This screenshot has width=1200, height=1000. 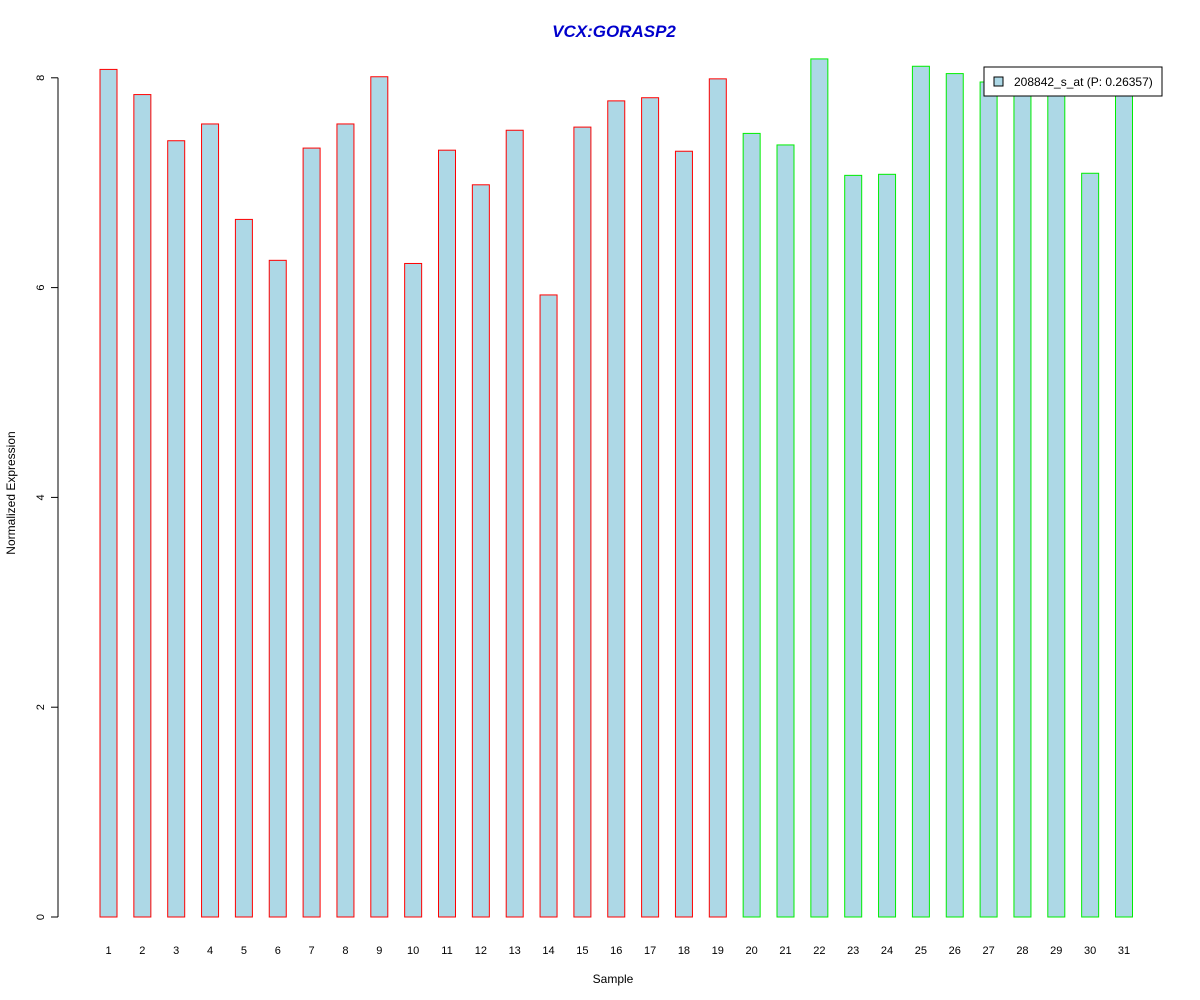 I want to click on x-axis-tick-label: 17, so click(x=650, y=951).